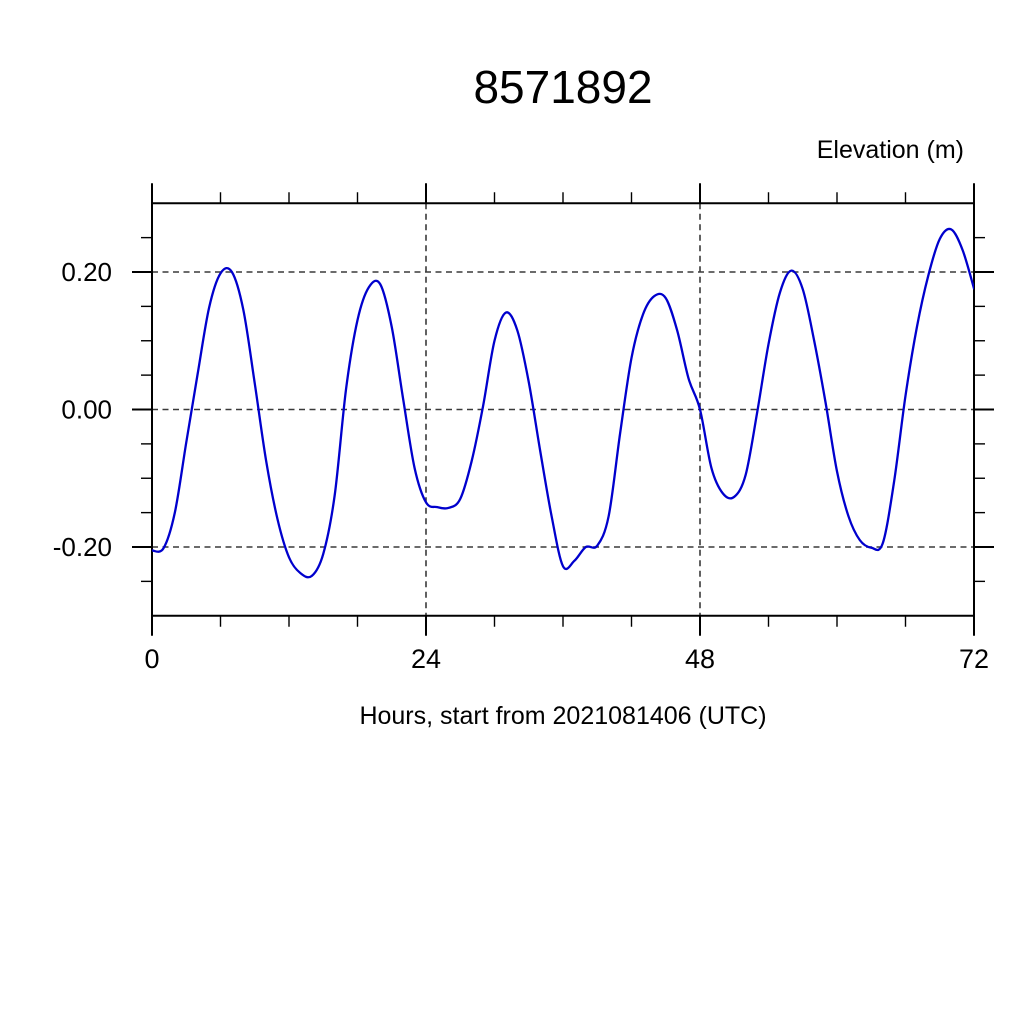  I want to click on page-title: 8571892, so click(563, 87).